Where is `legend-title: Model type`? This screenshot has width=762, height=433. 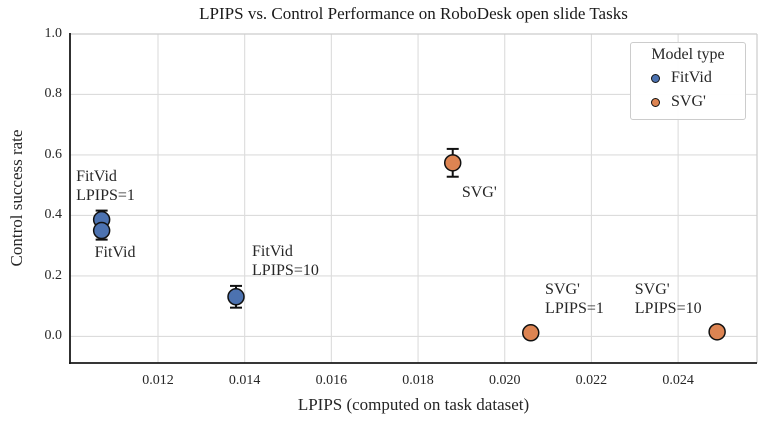
legend-title: Model type is located at coordinates (688, 54).